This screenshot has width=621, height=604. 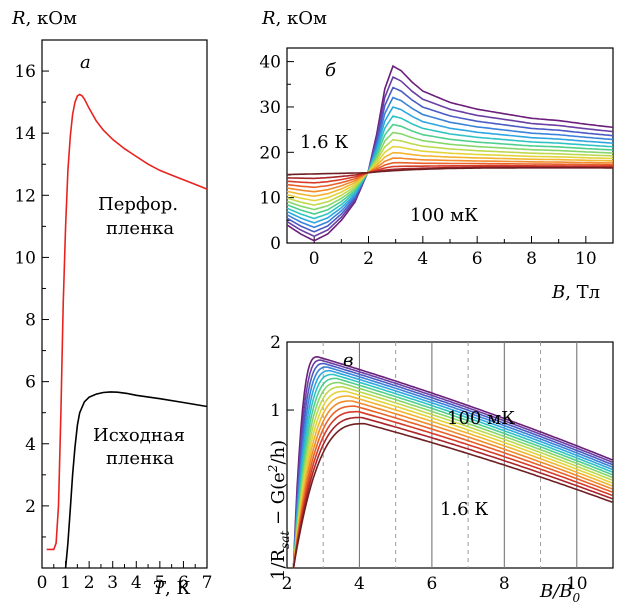 I want to click on x-tick-label: 3, so click(x=112, y=583).